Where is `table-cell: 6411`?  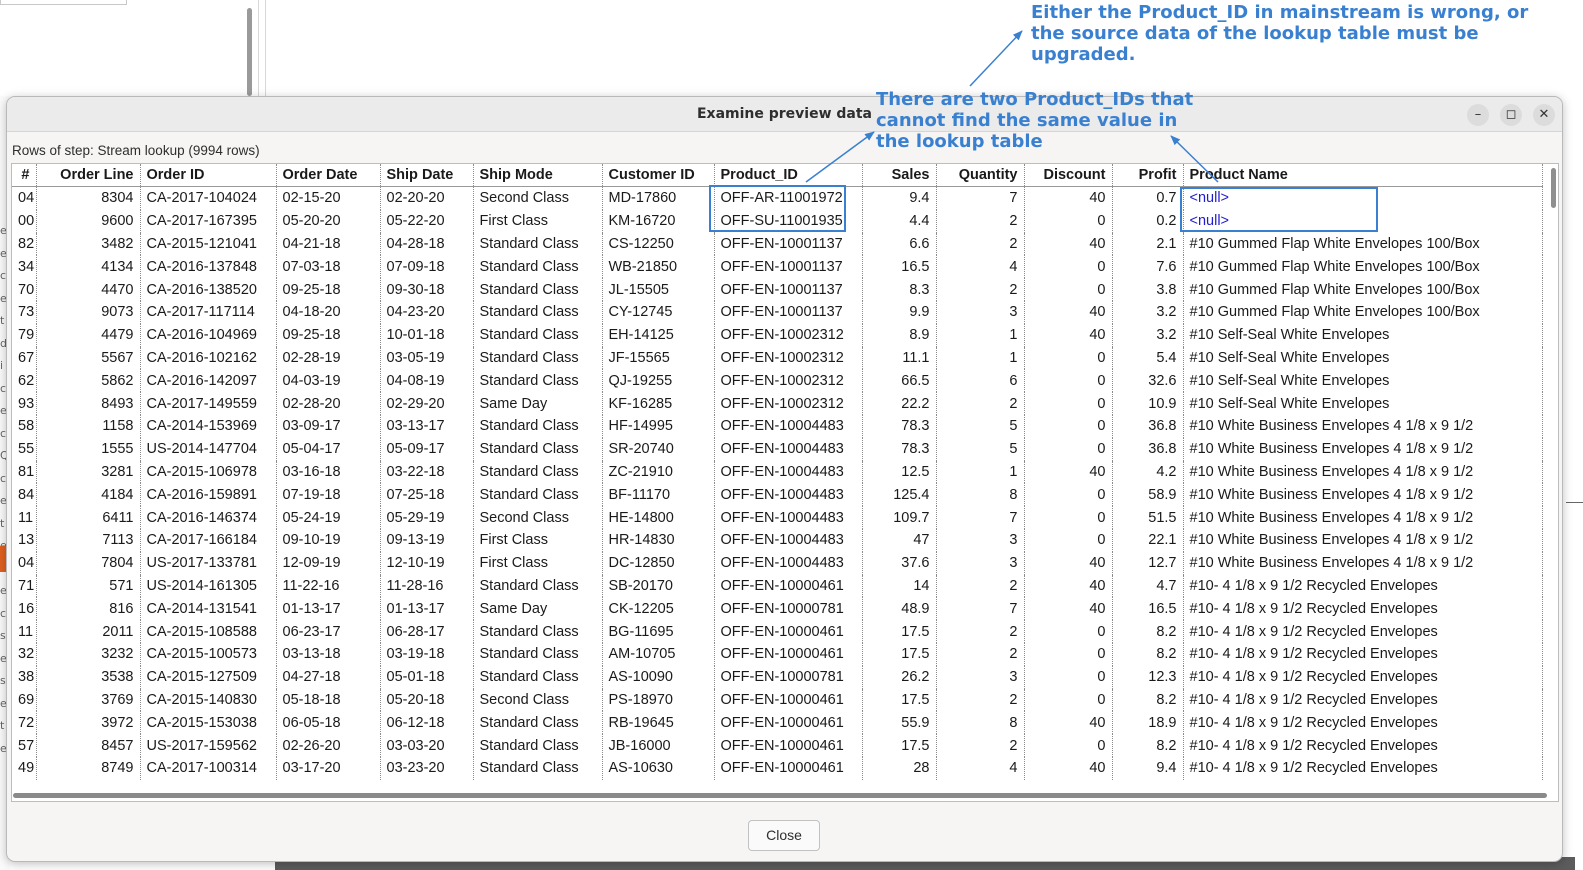 table-cell: 6411 is located at coordinates (88, 517).